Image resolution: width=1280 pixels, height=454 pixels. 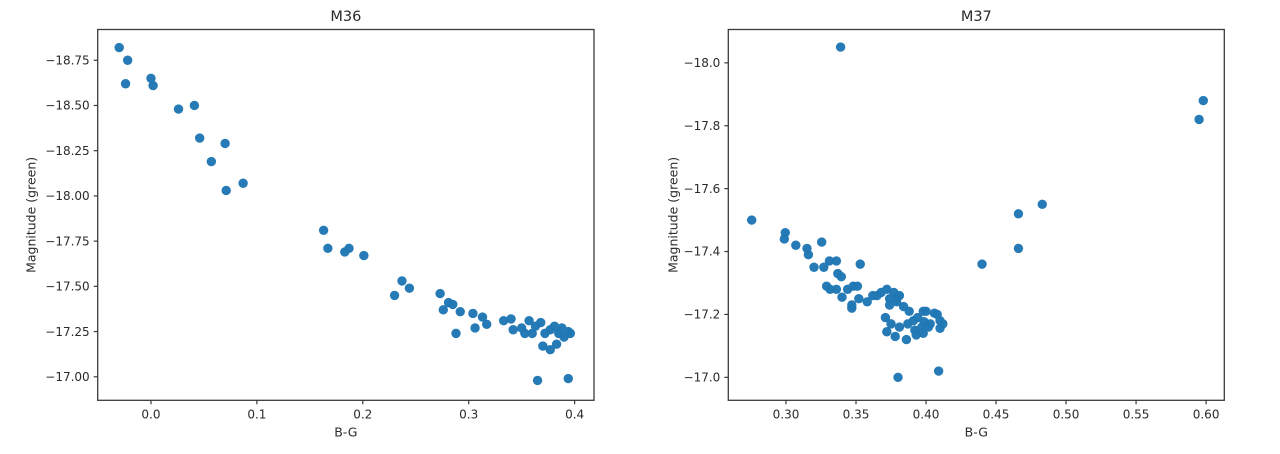 I want to click on x-tick-label: 0.45, so click(x=996, y=414).